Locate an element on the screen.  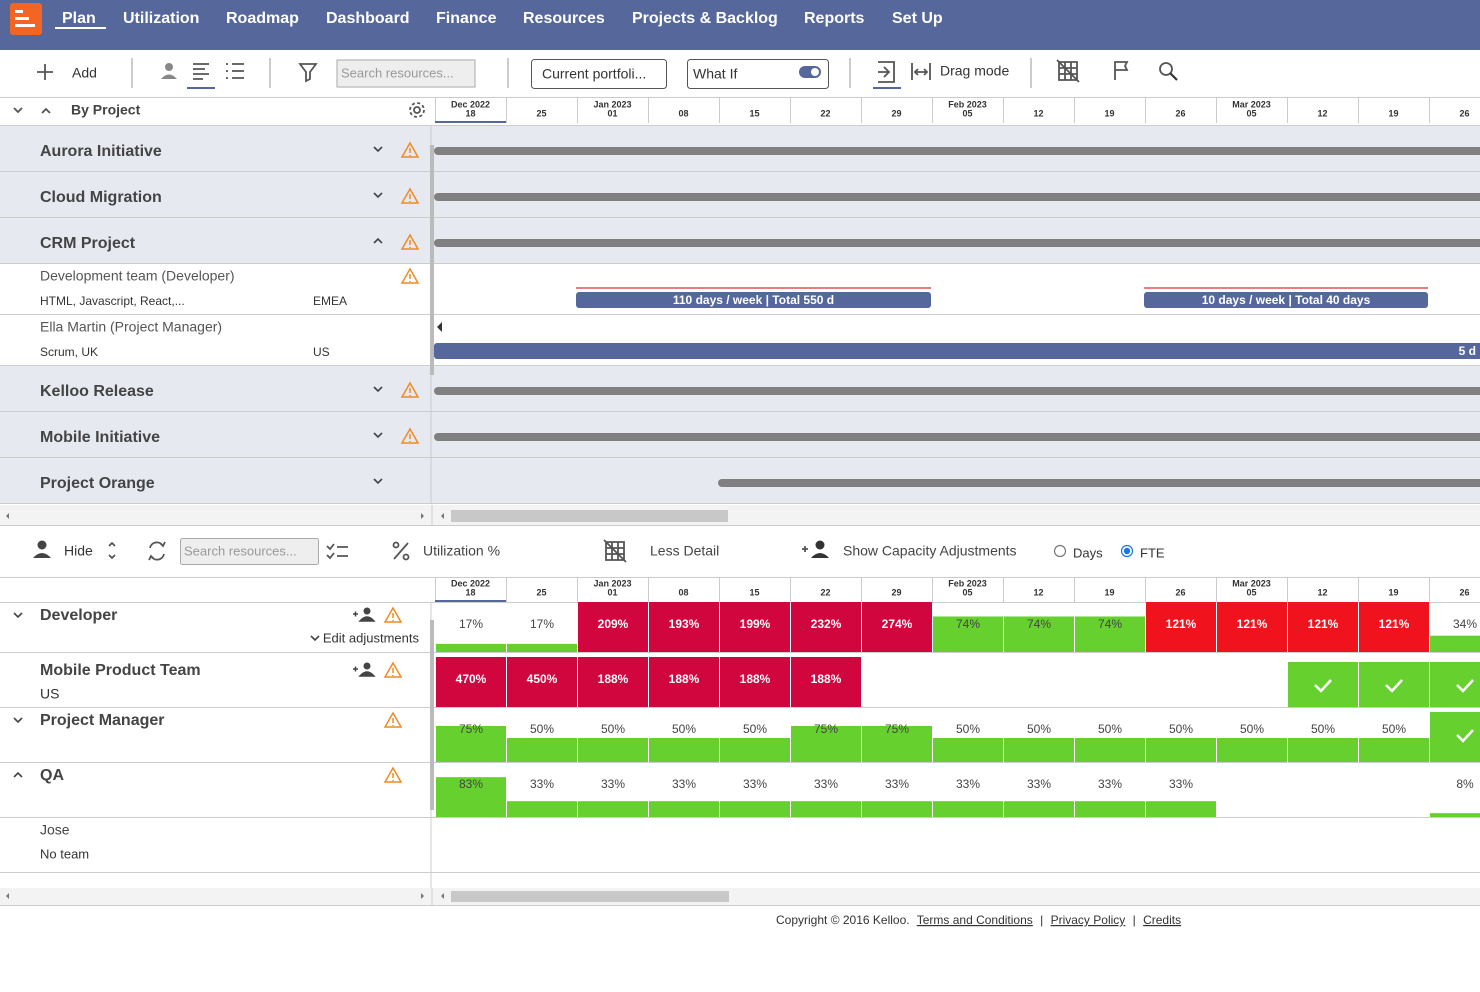
settings-icon is located at coordinates (417, 110).